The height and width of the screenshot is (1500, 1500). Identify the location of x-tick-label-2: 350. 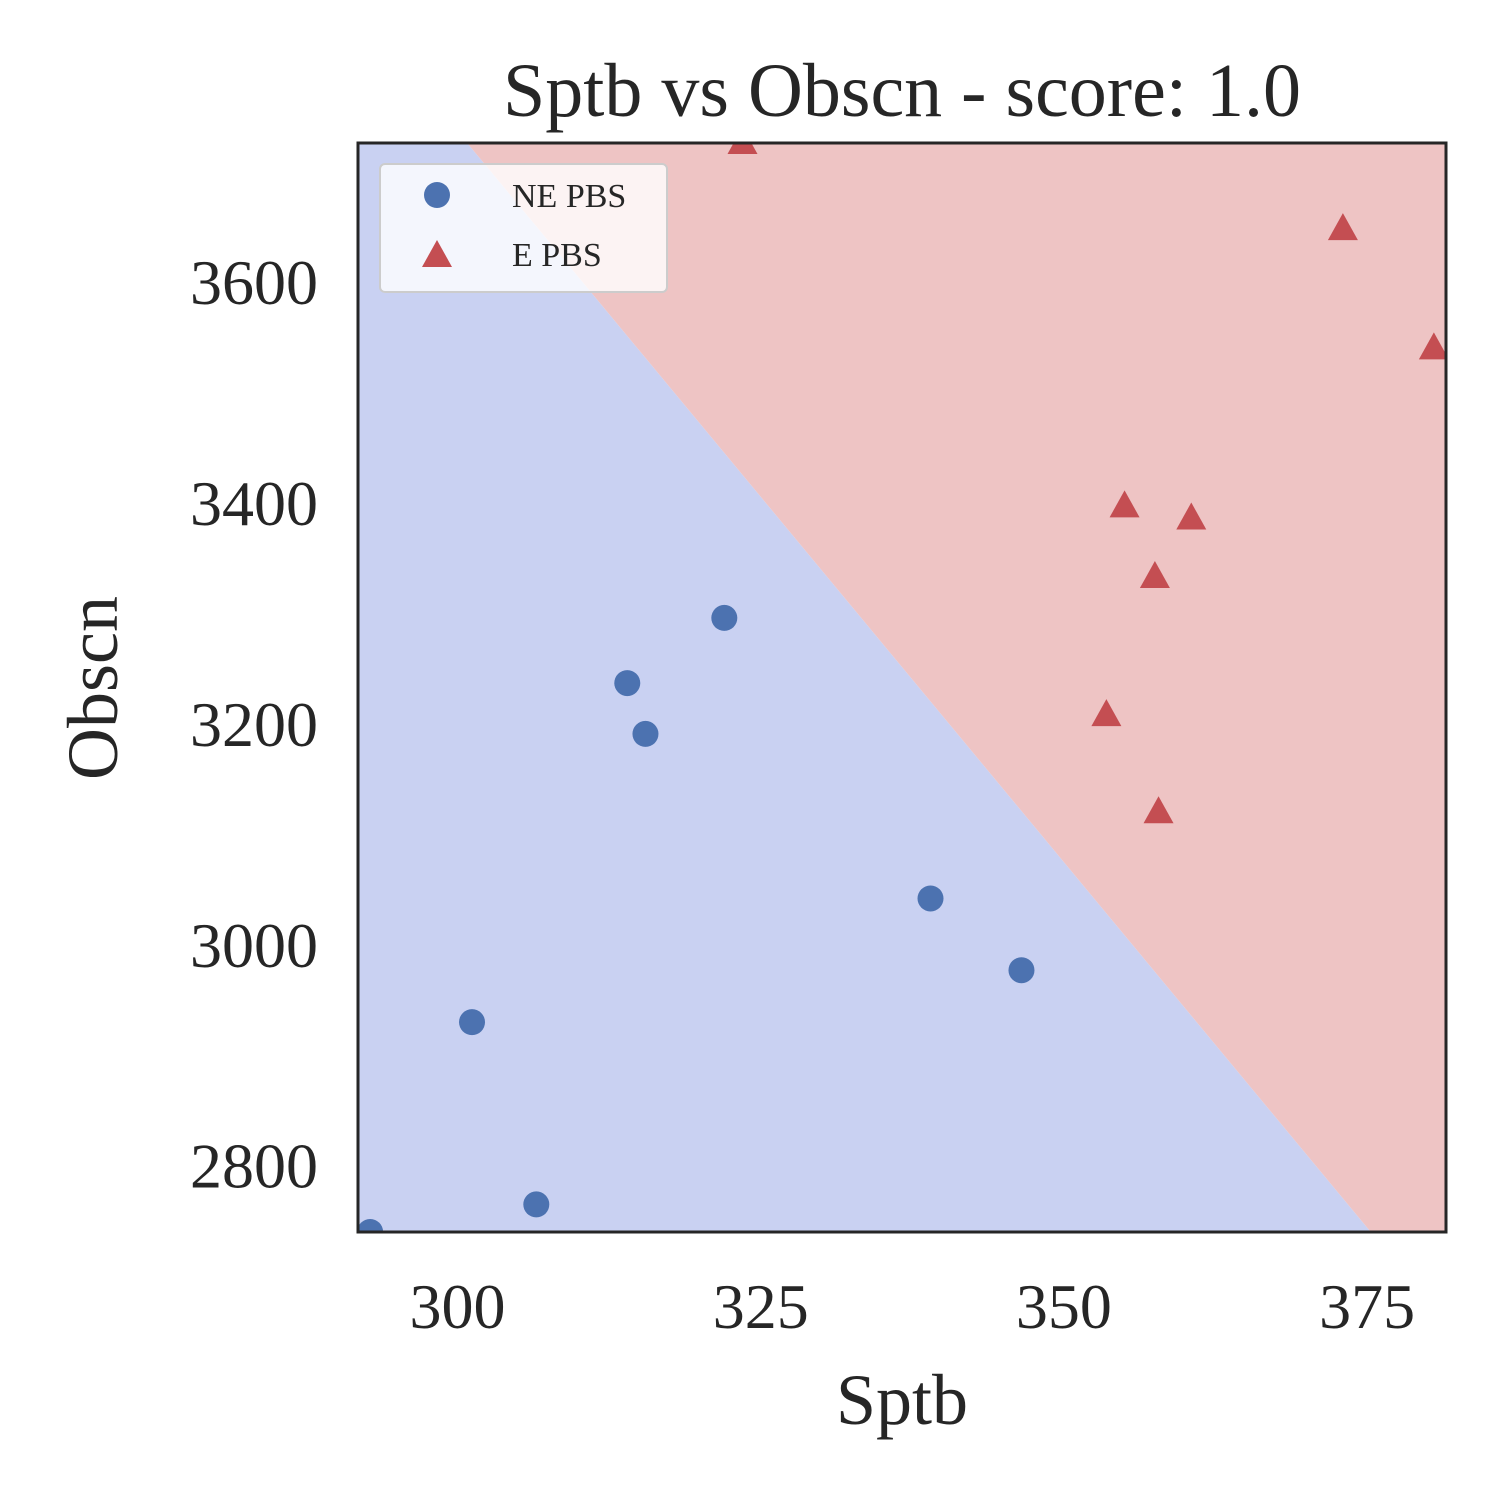
(1064, 1306).